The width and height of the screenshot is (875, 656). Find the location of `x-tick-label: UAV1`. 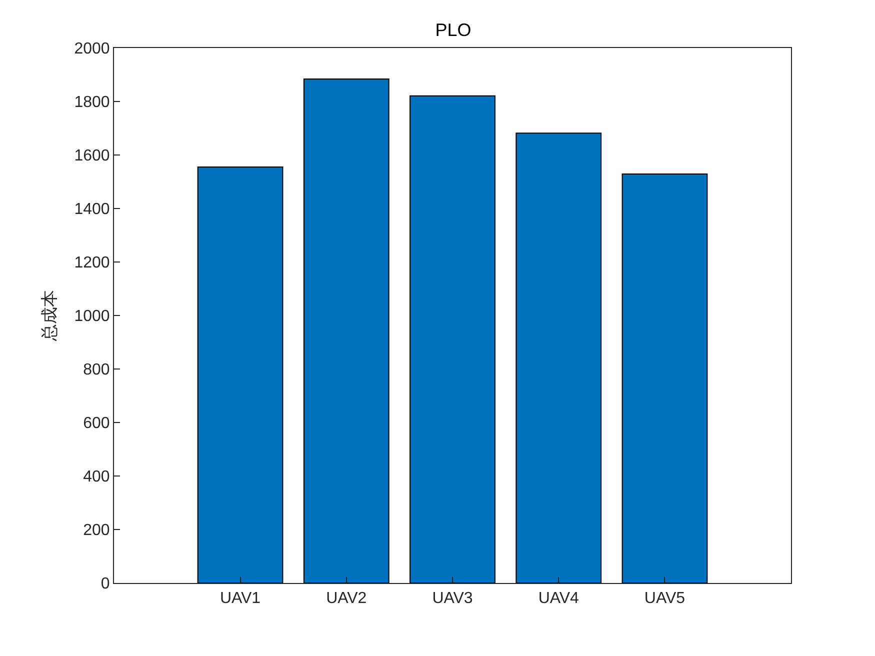

x-tick-label: UAV1 is located at coordinates (240, 599).